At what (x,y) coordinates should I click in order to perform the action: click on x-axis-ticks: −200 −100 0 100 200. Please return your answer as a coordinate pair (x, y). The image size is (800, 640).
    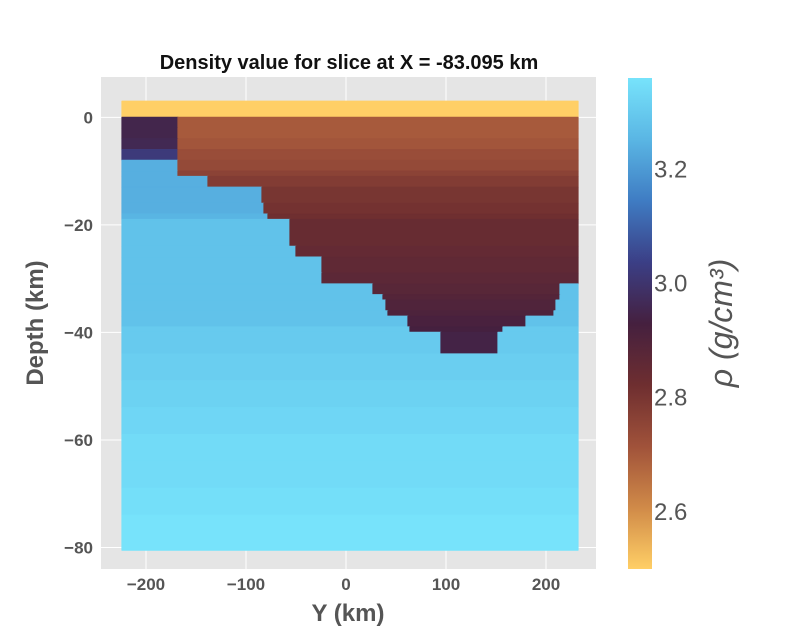
    Looking at the image, I should click on (343, 584).